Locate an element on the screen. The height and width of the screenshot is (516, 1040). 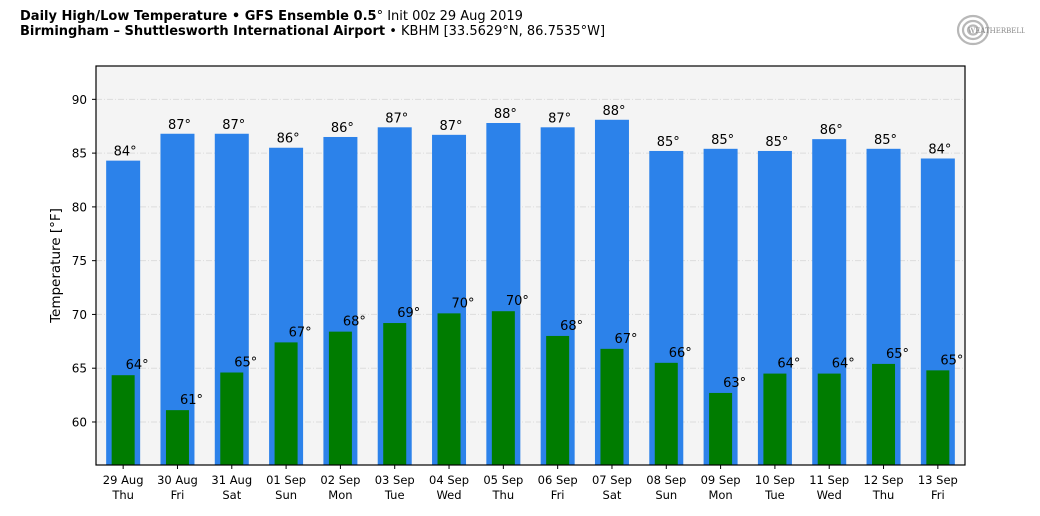
x-tick-date: 29 Aug is located at coordinates (123, 480).